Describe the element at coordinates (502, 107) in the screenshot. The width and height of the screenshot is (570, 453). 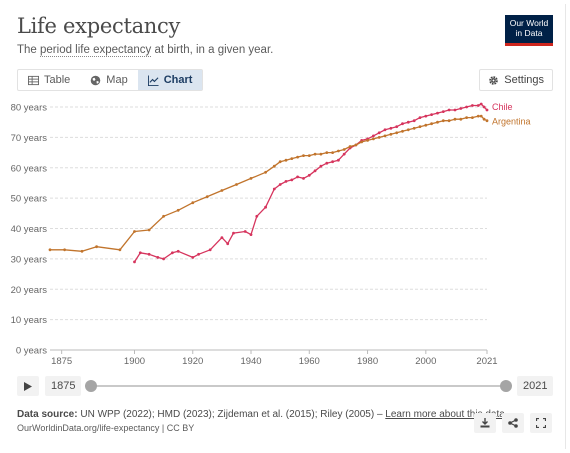
I see `chile-legend-label: Chile` at that location.